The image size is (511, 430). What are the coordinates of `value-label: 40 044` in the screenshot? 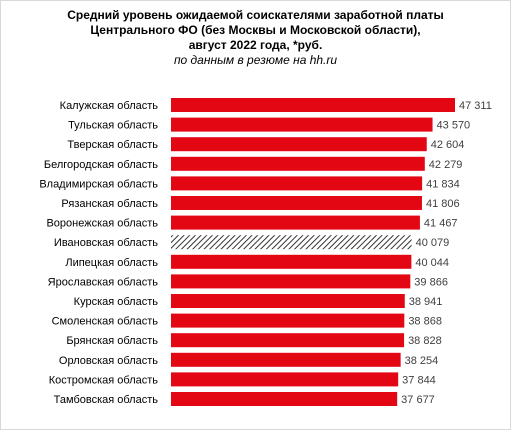 It's located at (432, 263).